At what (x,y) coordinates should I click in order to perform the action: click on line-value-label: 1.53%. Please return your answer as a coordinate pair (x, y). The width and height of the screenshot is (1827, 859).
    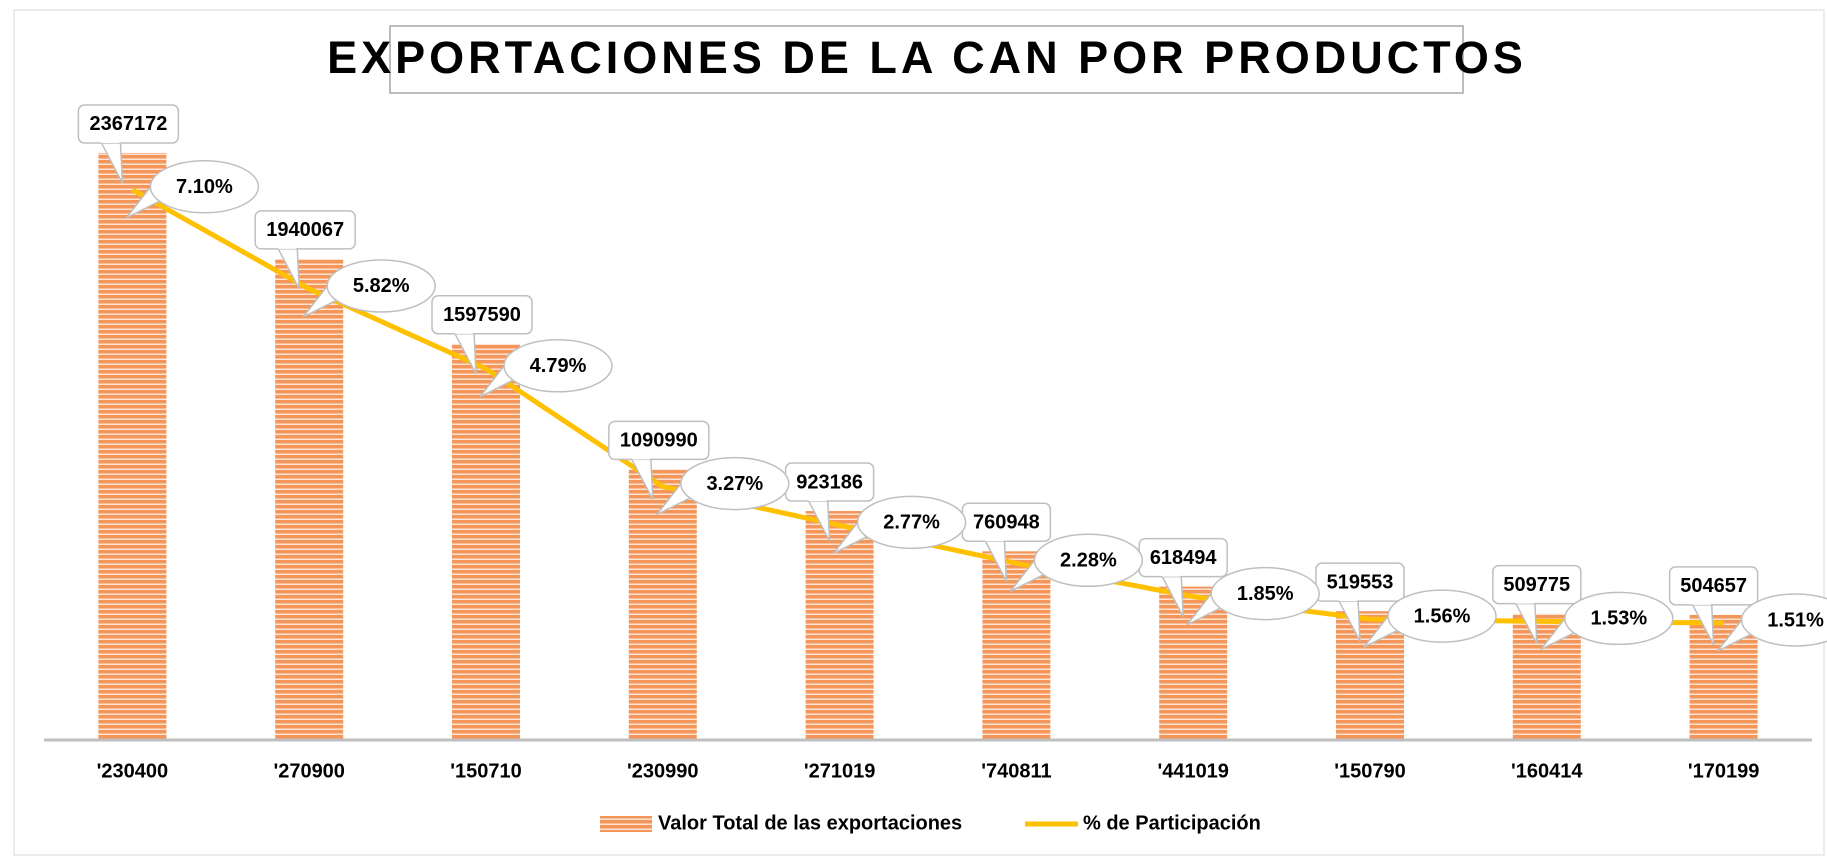
    Looking at the image, I should click on (1618, 619).